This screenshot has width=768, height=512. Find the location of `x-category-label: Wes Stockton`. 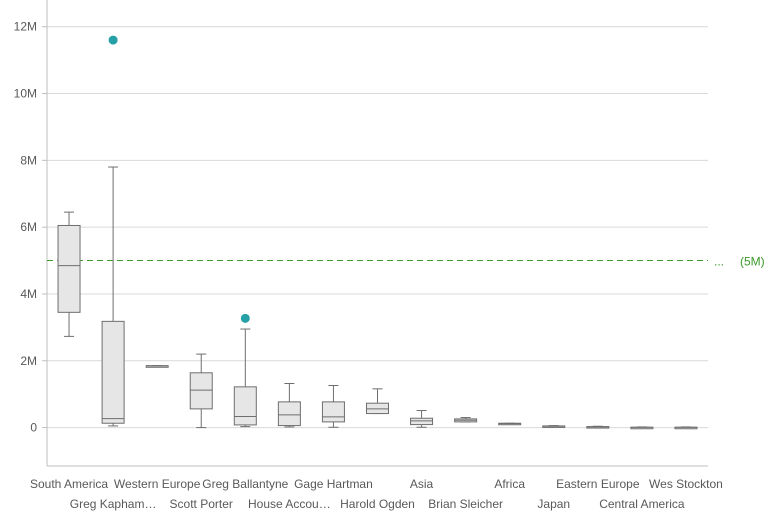

x-category-label: Wes Stockton is located at coordinates (686, 484).